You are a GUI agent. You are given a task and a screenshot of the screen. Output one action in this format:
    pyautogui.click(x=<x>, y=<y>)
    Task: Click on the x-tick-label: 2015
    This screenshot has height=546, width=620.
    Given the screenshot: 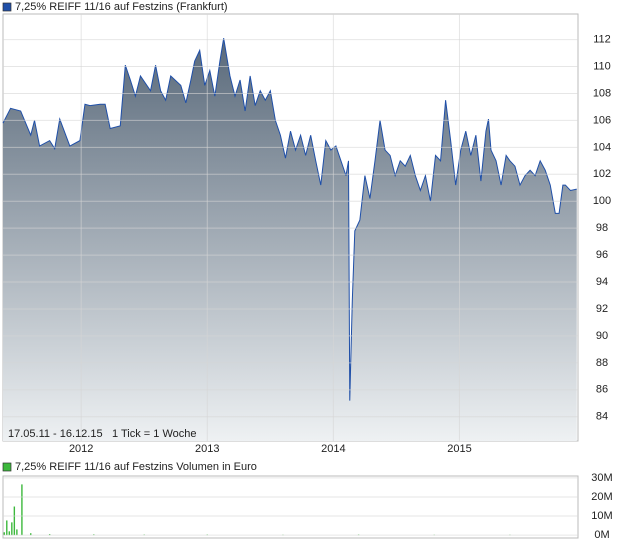 What is the action you would take?
    pyautogui.click(x=459, y=449)
    